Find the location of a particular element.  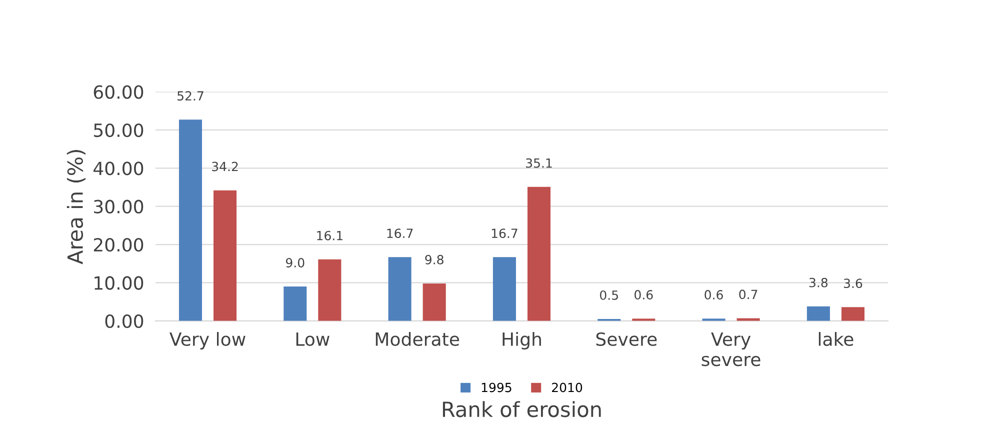

y-tick-label: 10.00 is located at coordinates (119, 283).